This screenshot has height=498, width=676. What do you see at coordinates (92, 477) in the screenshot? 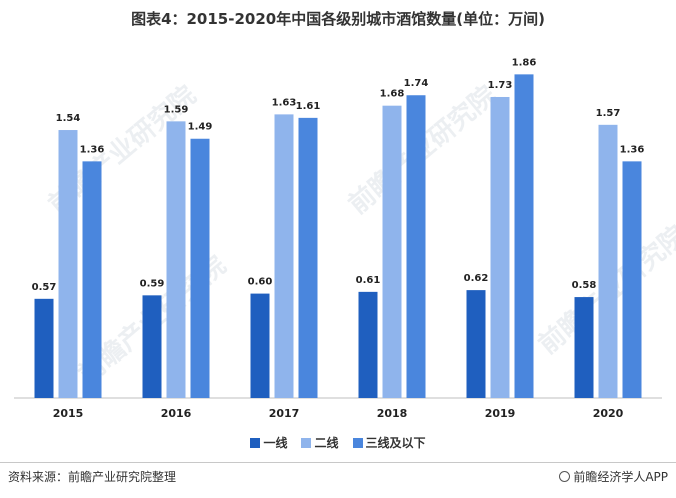
I see `source-note: 资料来源：前瞻产业研究院整理` at bounding box center [92, 477].